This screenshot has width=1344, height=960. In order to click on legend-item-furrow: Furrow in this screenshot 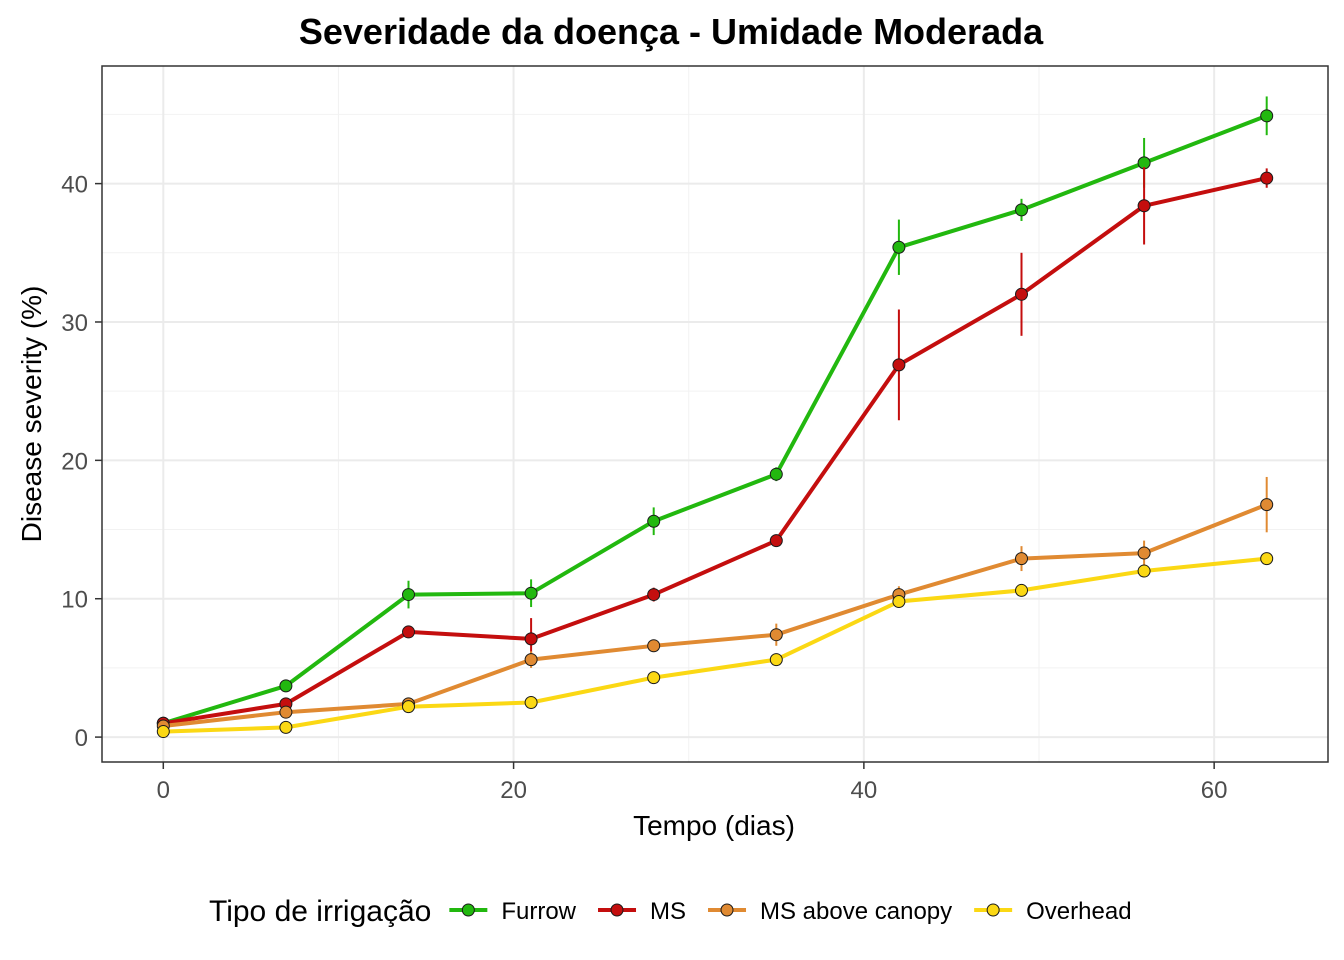, I will do `click(513, 911)`.